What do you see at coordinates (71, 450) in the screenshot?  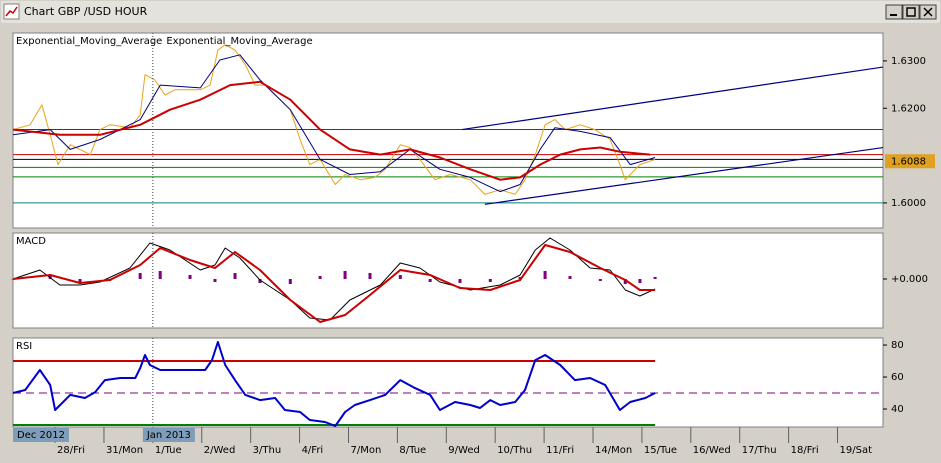 I see `x-tick-label: 28/Fri` at bounding box center [71, 450].